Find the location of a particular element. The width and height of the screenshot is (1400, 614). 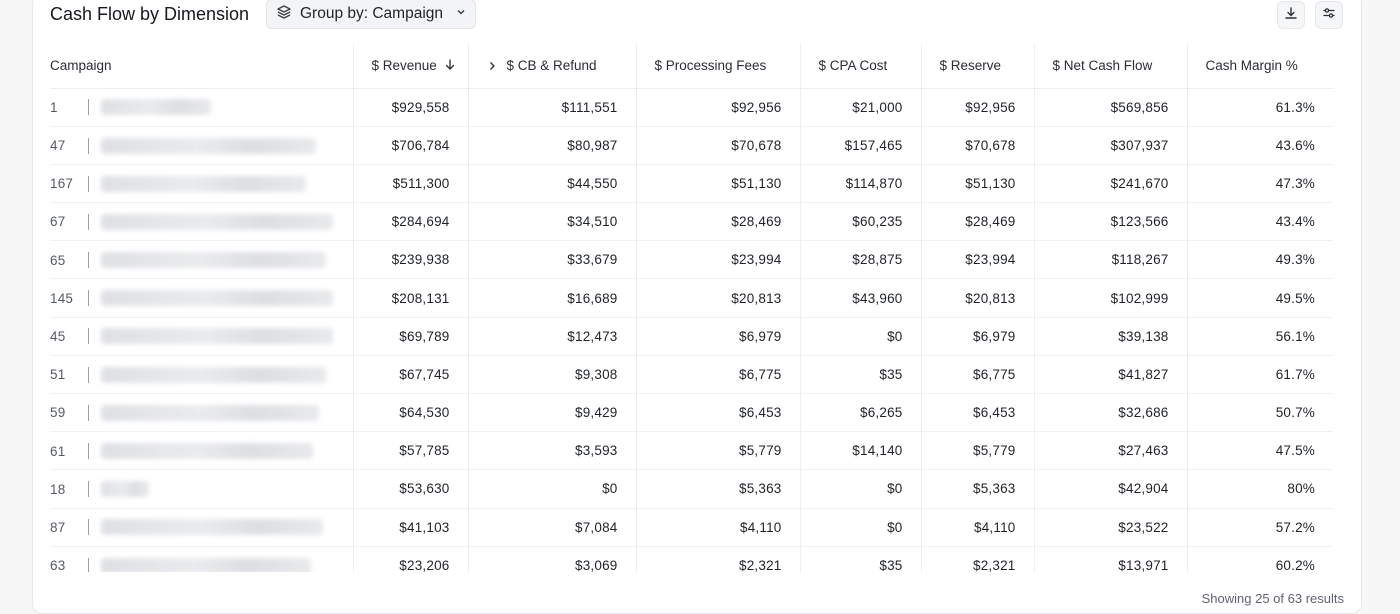

campaign-cell: 167 is located at coordinates (201, 184).